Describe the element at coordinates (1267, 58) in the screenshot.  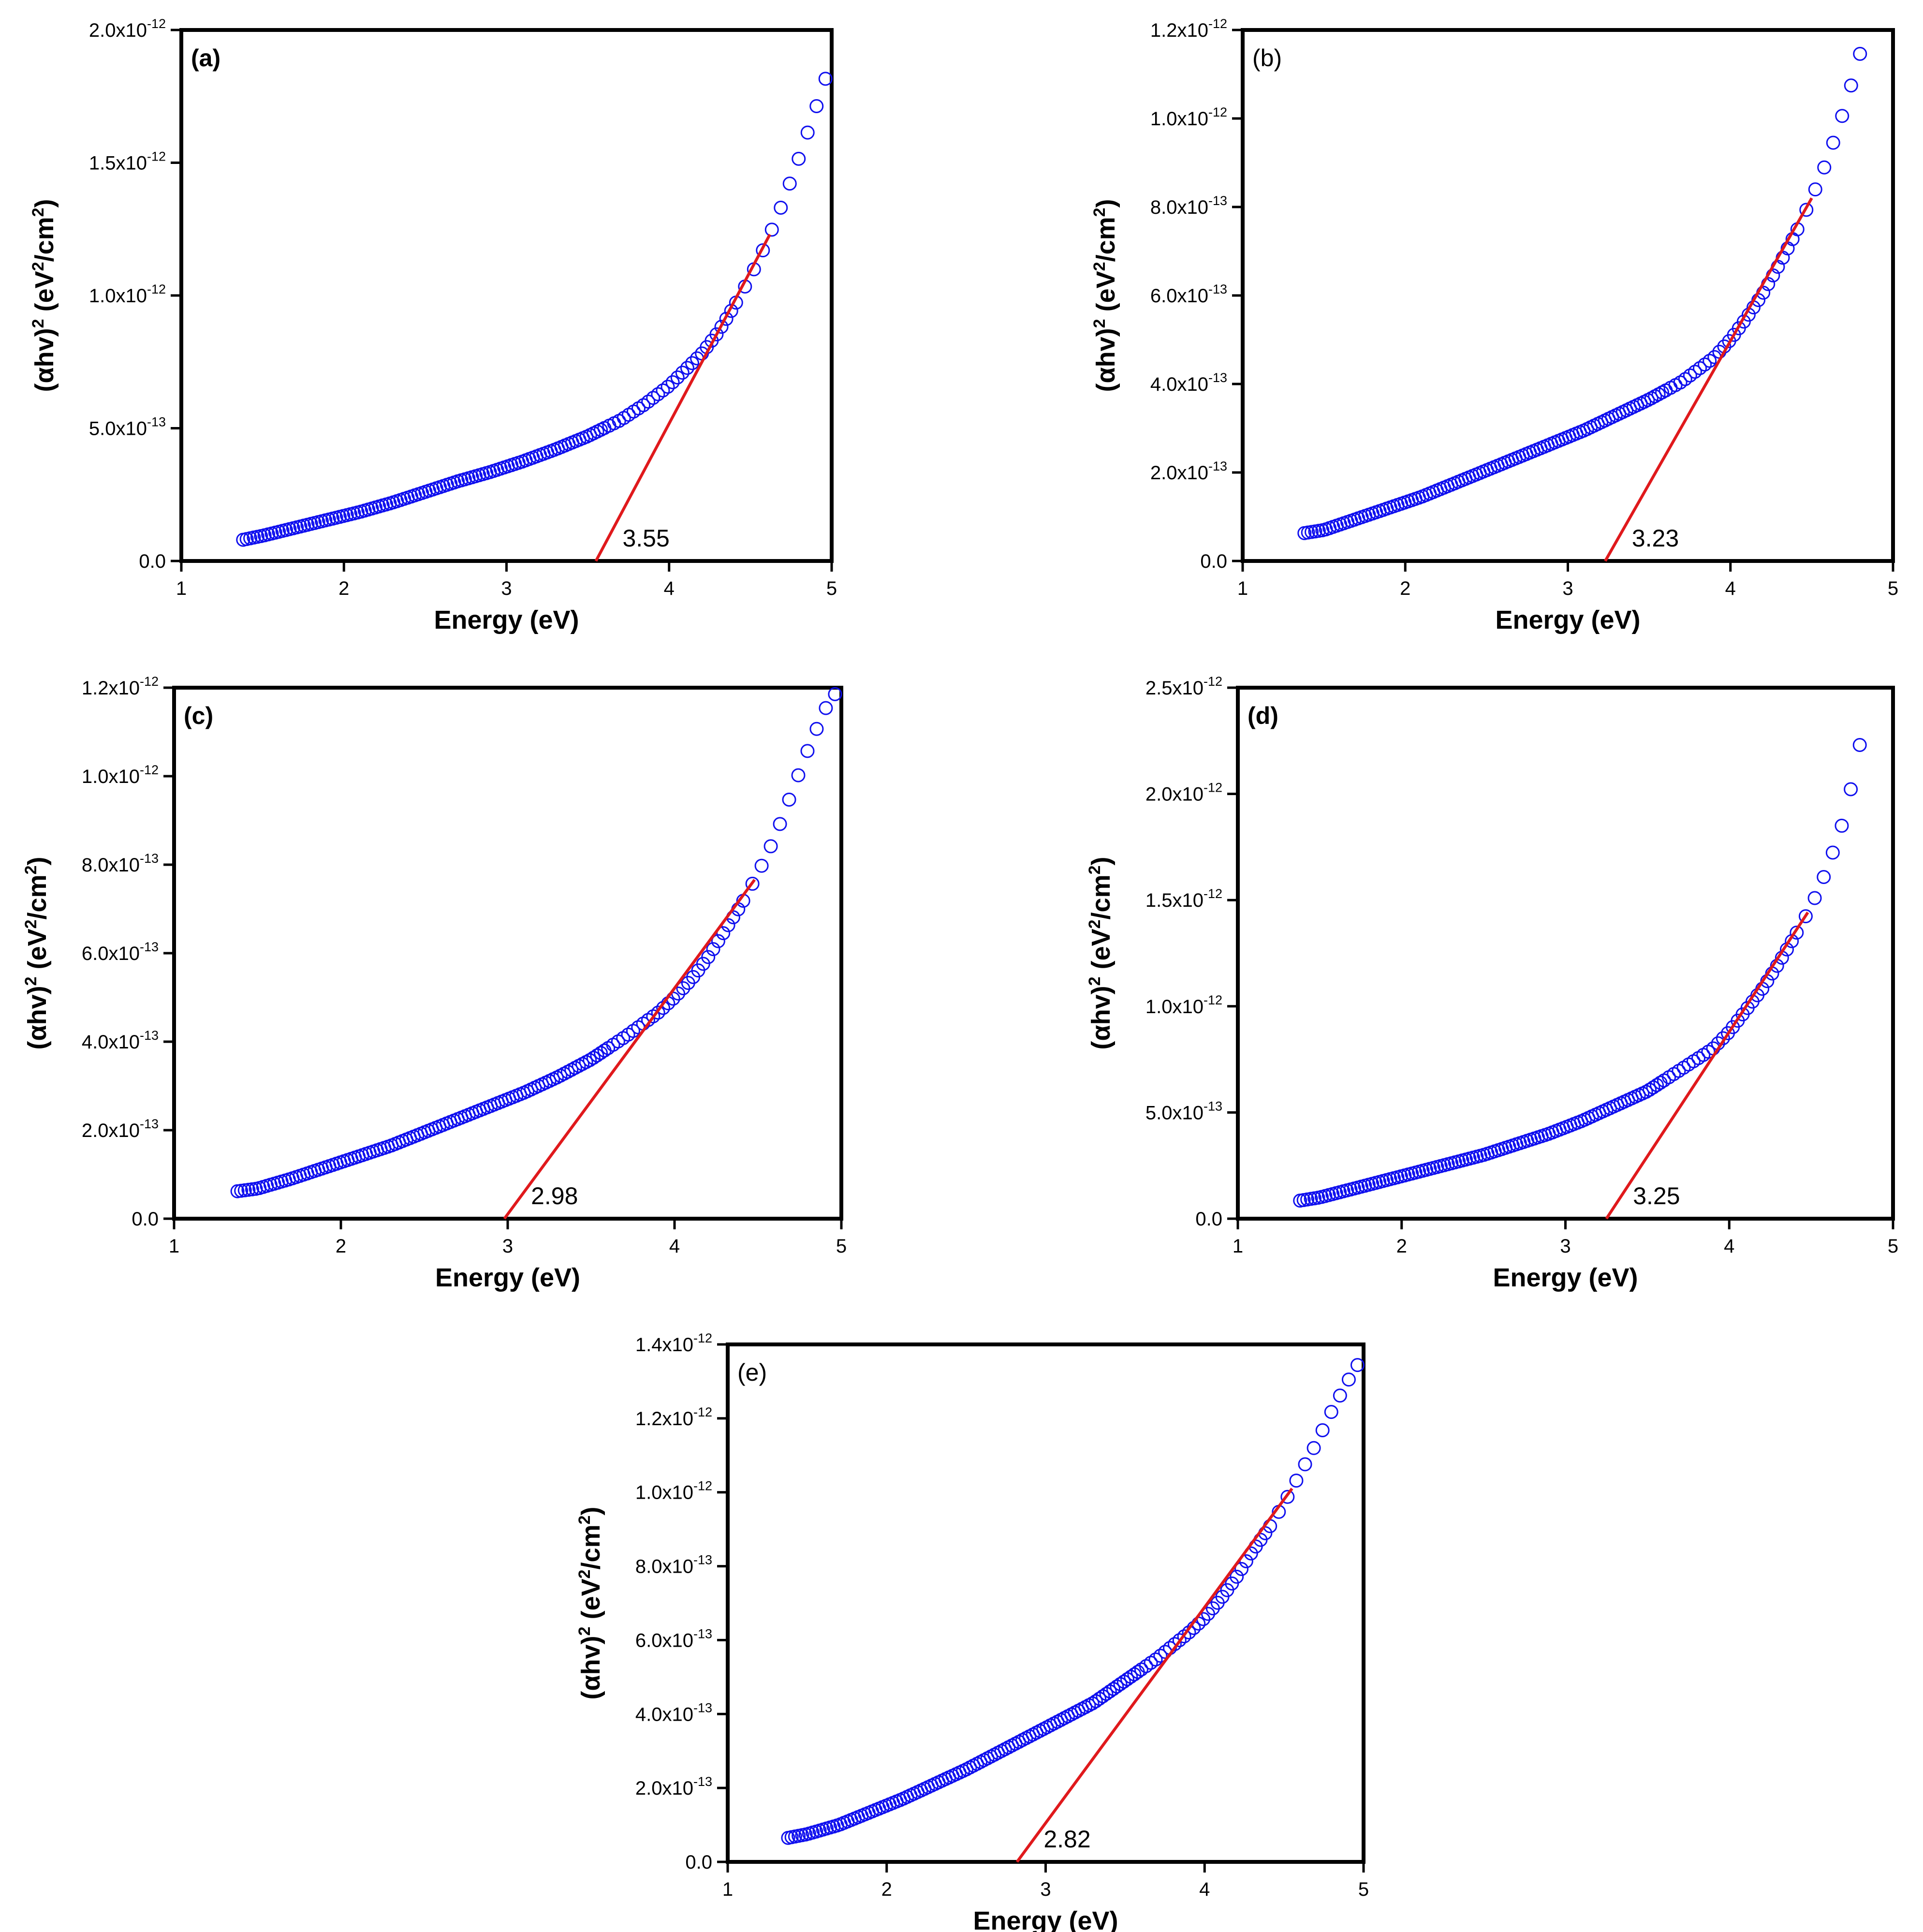
I see `panel-label: (b)` at that location.